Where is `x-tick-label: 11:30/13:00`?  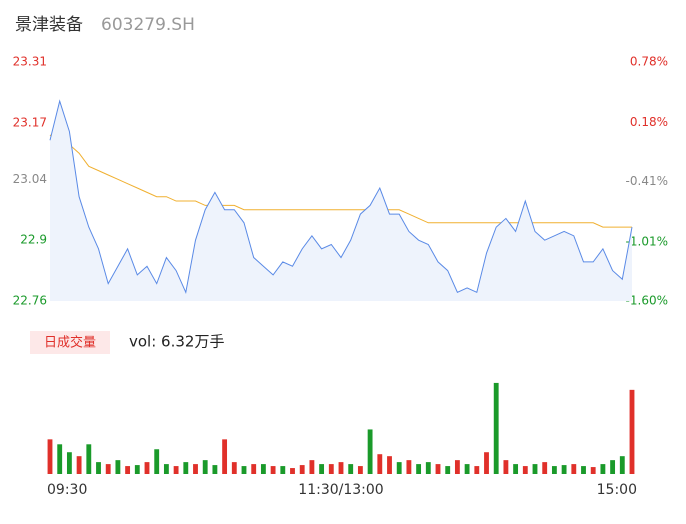
x-tick-label: 11:30/13:00 is located at coordinates (340, 490).